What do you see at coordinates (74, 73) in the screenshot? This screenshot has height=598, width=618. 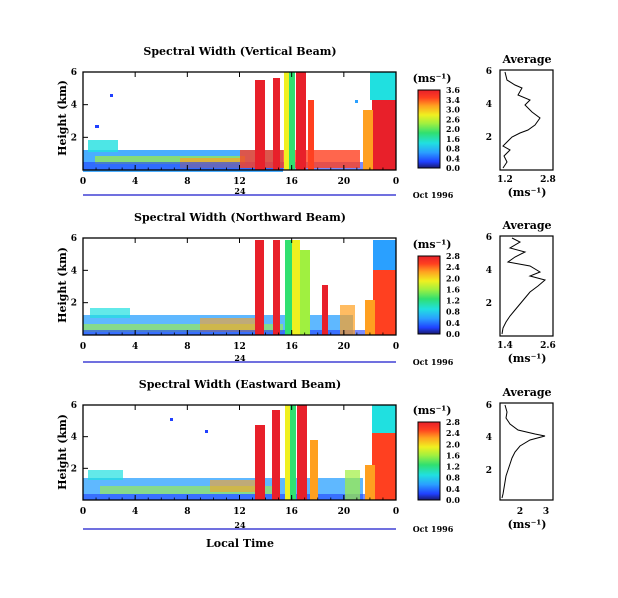 I see `y-tick-label: 6` at bounding box center [74, 73].